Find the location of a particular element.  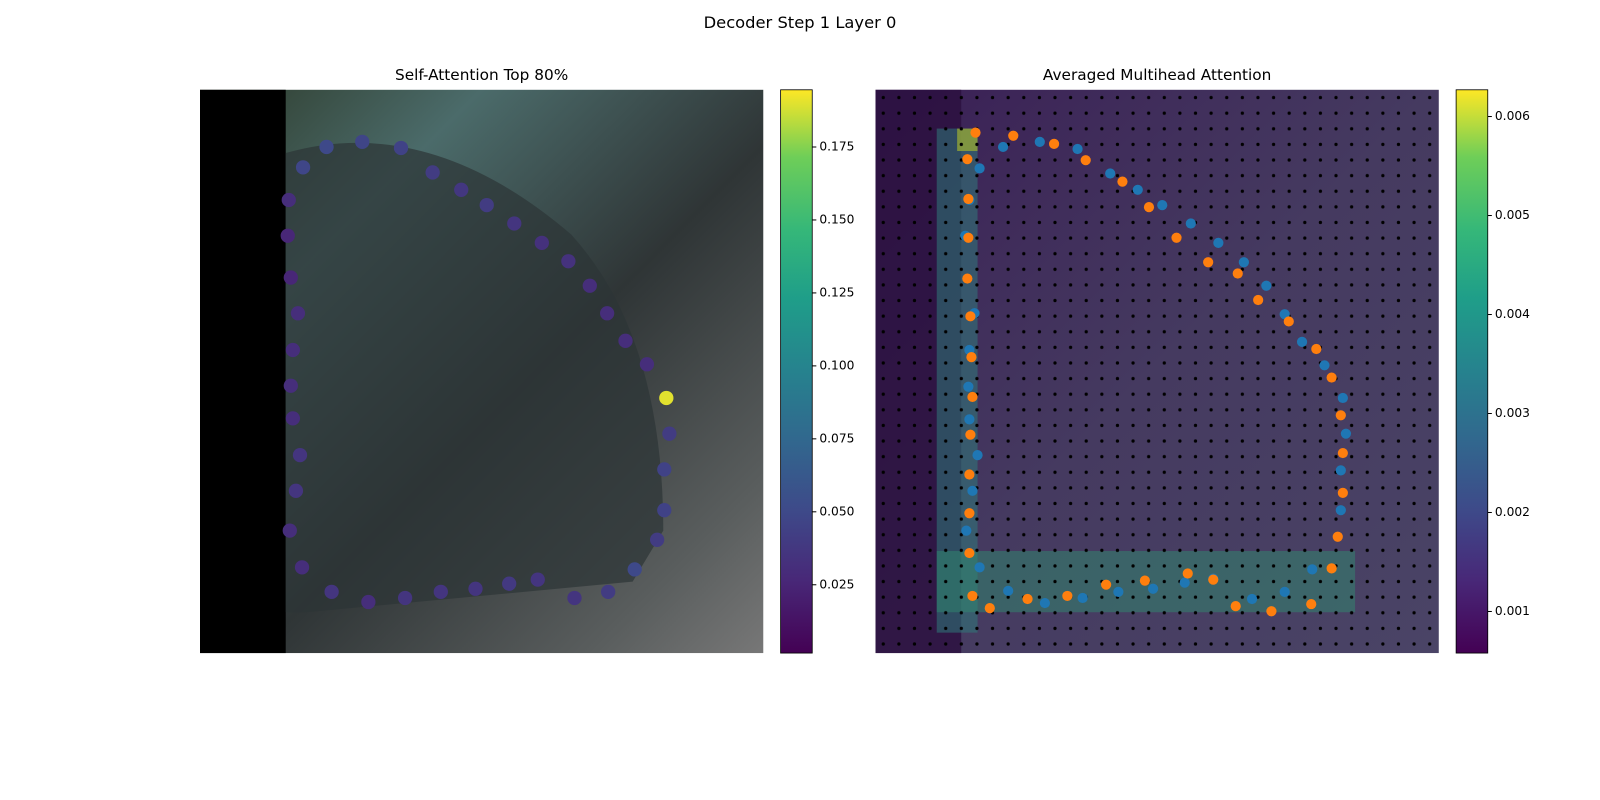

colorbar-tick-label: 0.001 is located at coordinates (1512, 611).